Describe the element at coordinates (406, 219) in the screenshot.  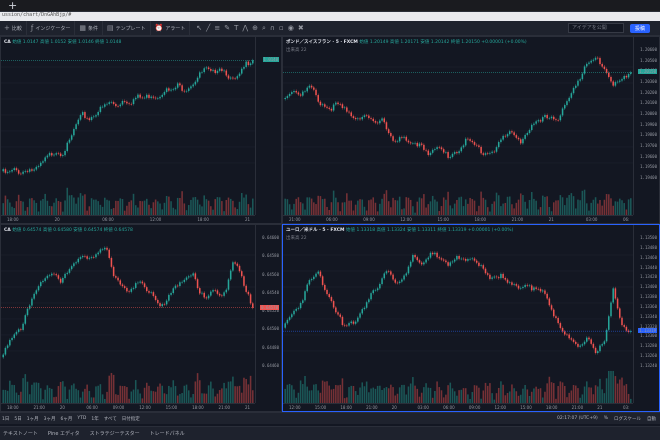
I see `time-tick: 12:00` at that location.